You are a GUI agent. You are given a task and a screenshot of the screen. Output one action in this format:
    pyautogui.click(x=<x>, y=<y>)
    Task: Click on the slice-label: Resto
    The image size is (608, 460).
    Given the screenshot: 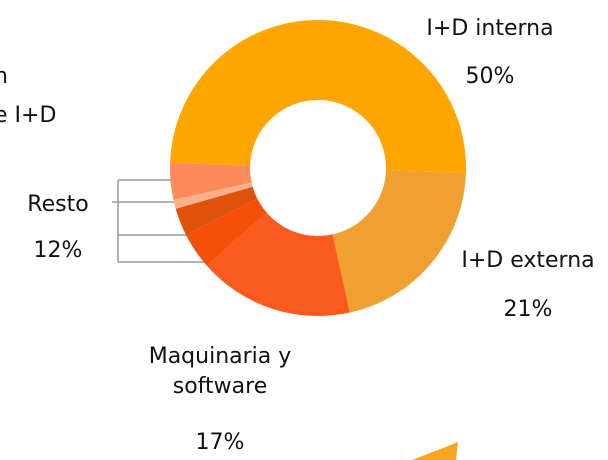 What is the action you would take?
    pyautogui.click(x=58, y=204)
    